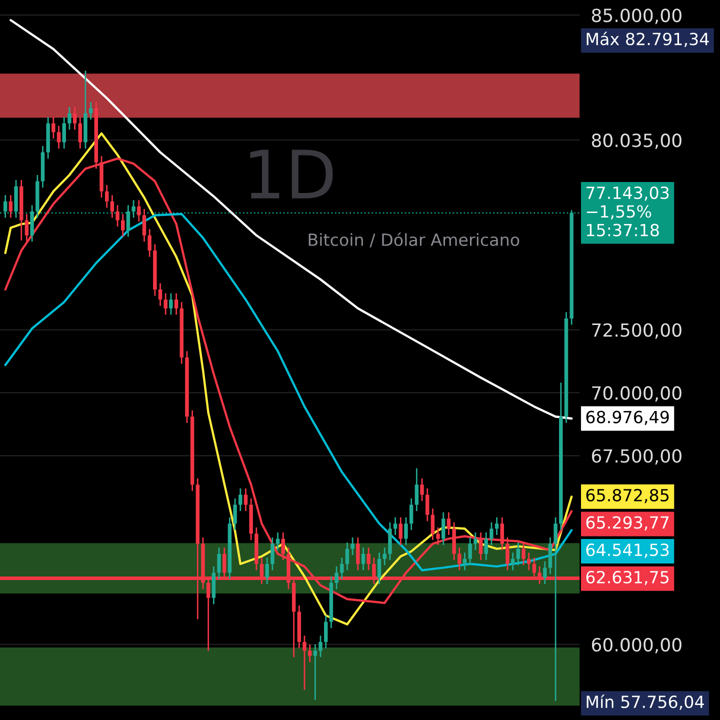 The width and height of the screenshot is (720, 720). I want to click on text: 1D, so click(291, 174).